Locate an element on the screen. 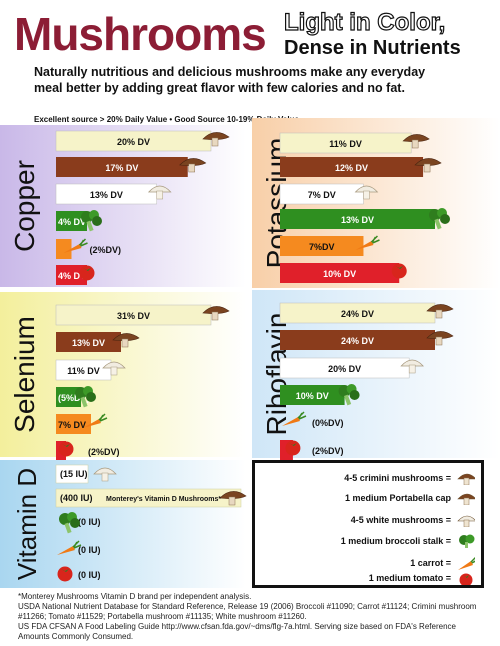  bar-label: (5%DV) is located at coordinates (74, 398).